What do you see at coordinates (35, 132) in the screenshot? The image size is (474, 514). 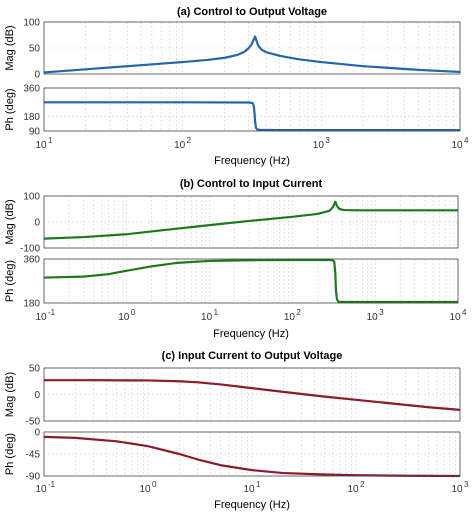 I see `y-tick-label: 90` at bounding box center [35, 132].